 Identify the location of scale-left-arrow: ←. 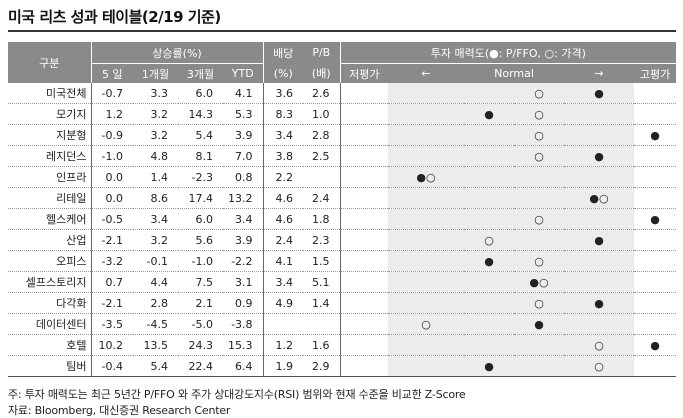
(426, 73).